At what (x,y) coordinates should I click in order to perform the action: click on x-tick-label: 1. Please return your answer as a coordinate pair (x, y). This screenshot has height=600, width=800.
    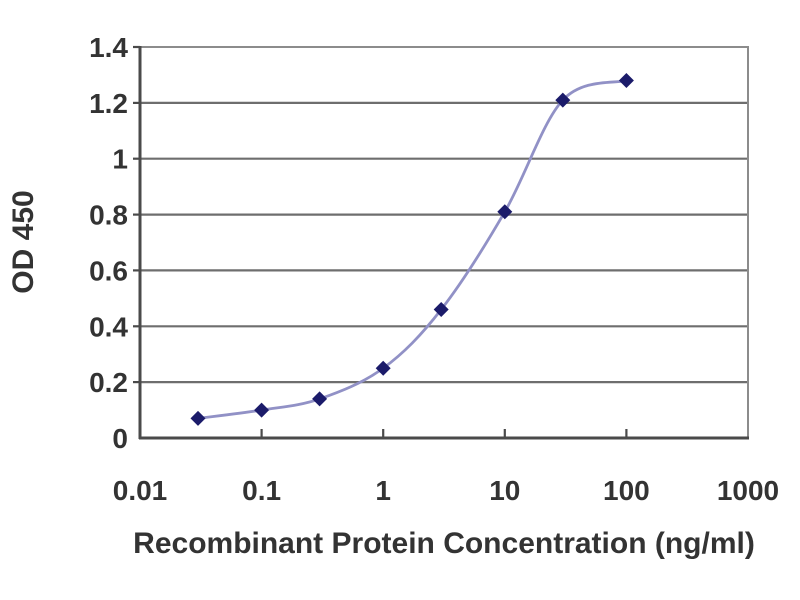
    Looking at the image, I should click on (383, 490).